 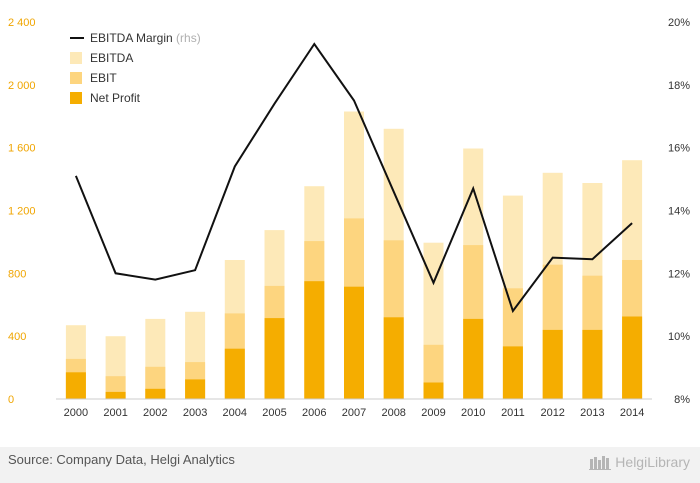 I want to click on bar-net-profit-2011, so click(x=512, y=372).